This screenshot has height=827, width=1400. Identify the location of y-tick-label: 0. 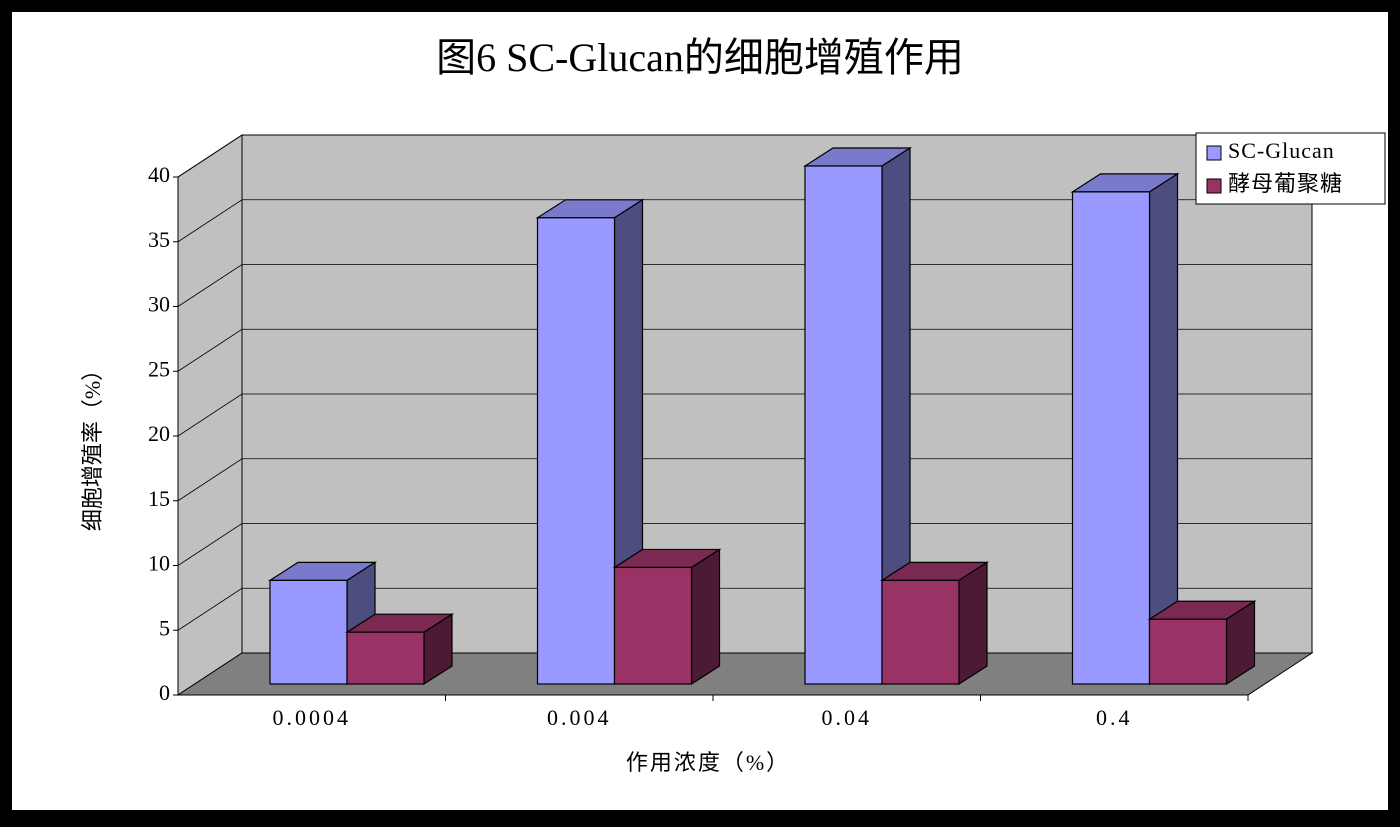
(164, 692).